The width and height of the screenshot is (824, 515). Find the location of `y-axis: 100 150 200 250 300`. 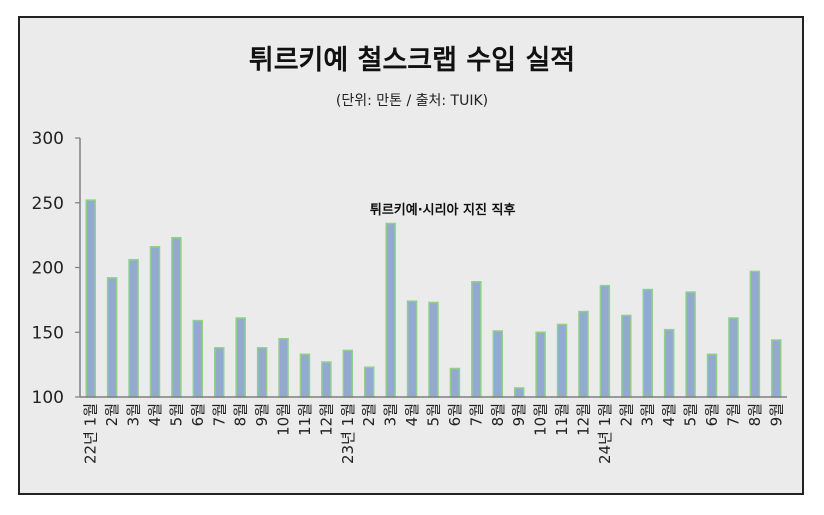

y-axis: 100 150 200 250 300 is located at coordinates (56, 268).